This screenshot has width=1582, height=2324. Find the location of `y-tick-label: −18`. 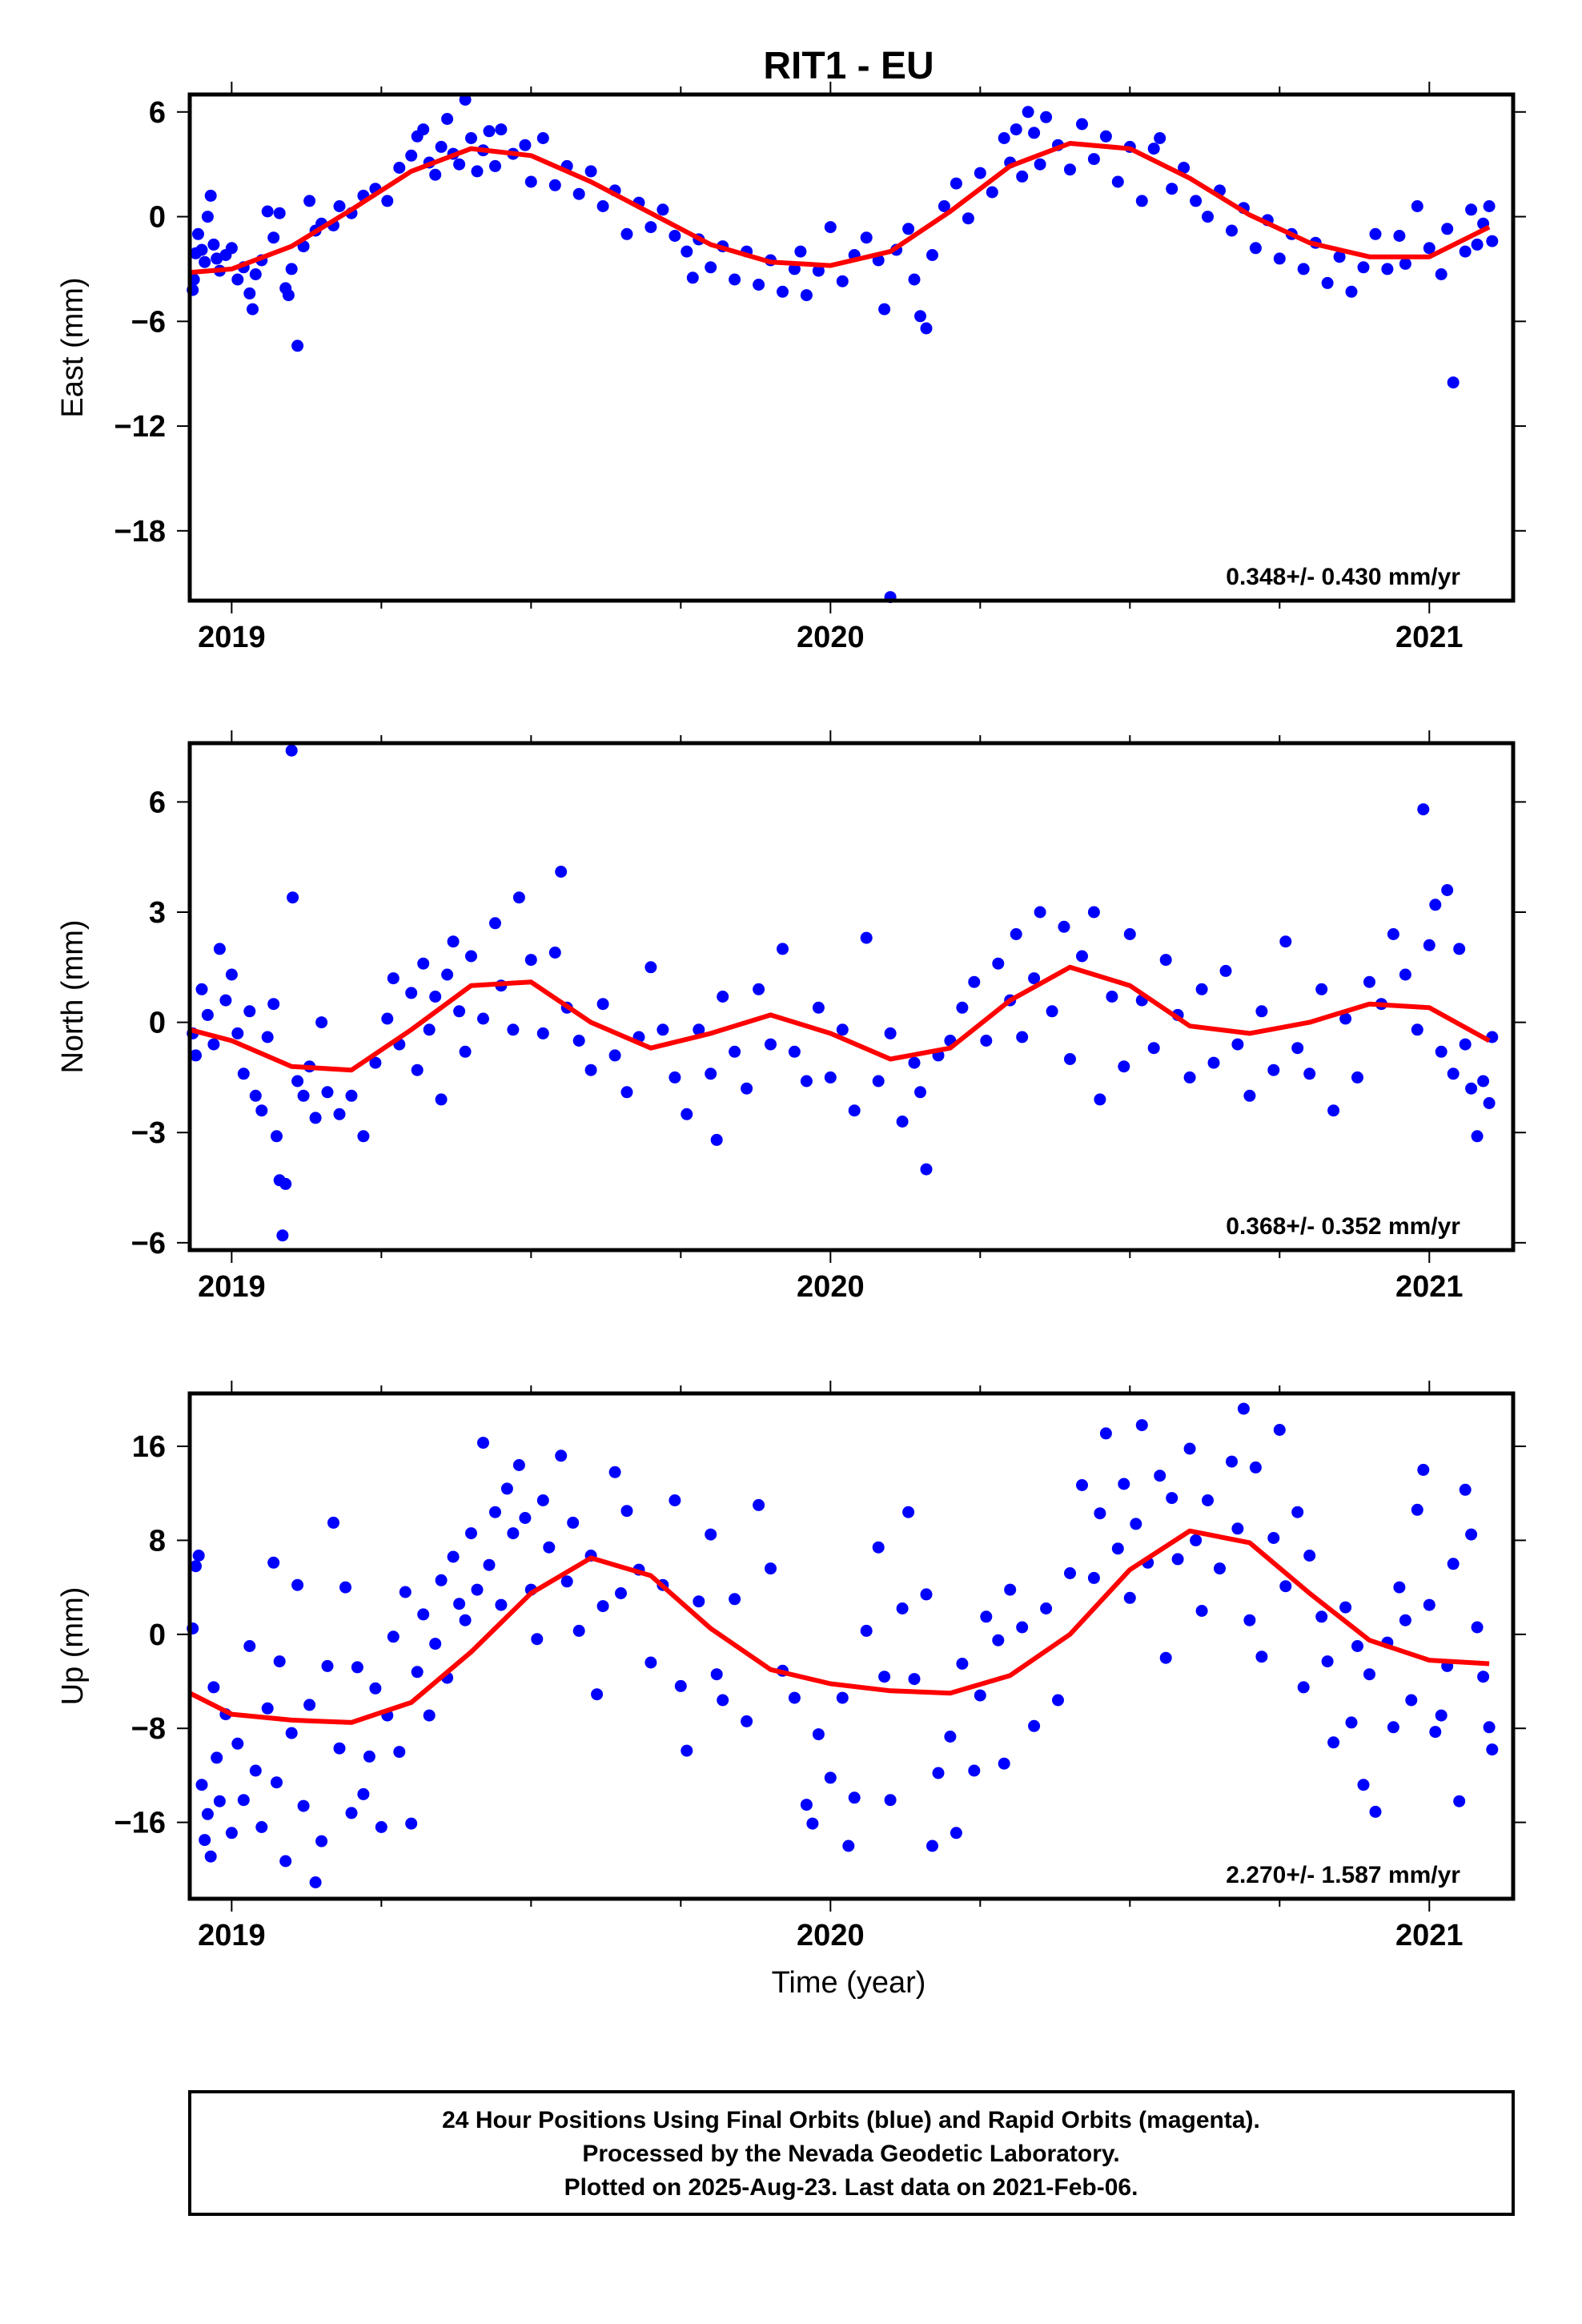

y-tick-label: −18 is located at coordinates (140, 532).